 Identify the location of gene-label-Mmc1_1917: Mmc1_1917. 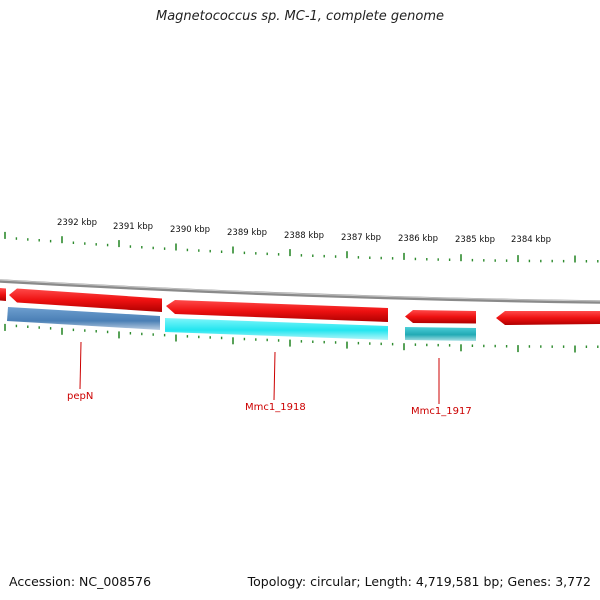
(441, 411).